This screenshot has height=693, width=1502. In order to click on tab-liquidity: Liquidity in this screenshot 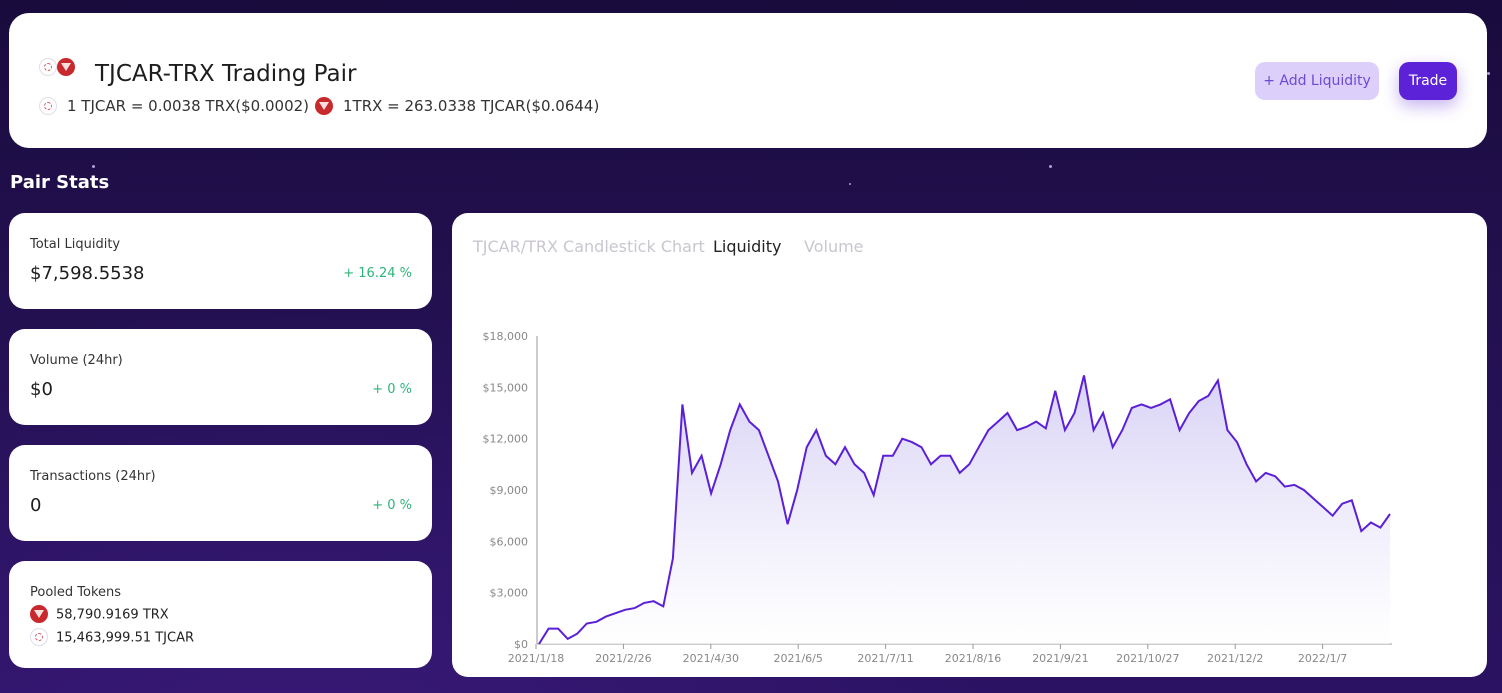, I will do `click(747, 246)`.